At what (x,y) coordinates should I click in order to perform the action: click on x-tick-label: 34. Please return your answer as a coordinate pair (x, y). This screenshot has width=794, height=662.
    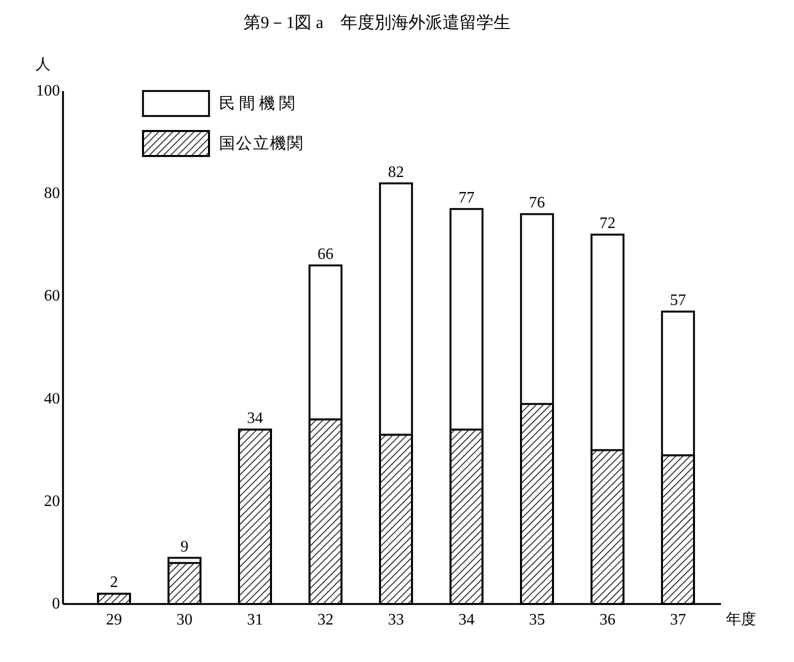
    Looking at the image, I should click on (466, 620).